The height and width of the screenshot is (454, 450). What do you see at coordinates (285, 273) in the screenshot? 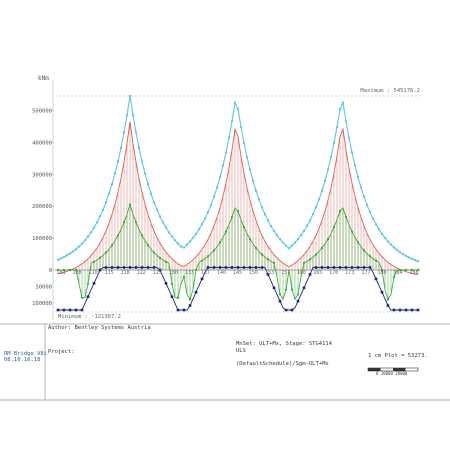
I see `x-section-label: 157` at bounding box center [285, 273].